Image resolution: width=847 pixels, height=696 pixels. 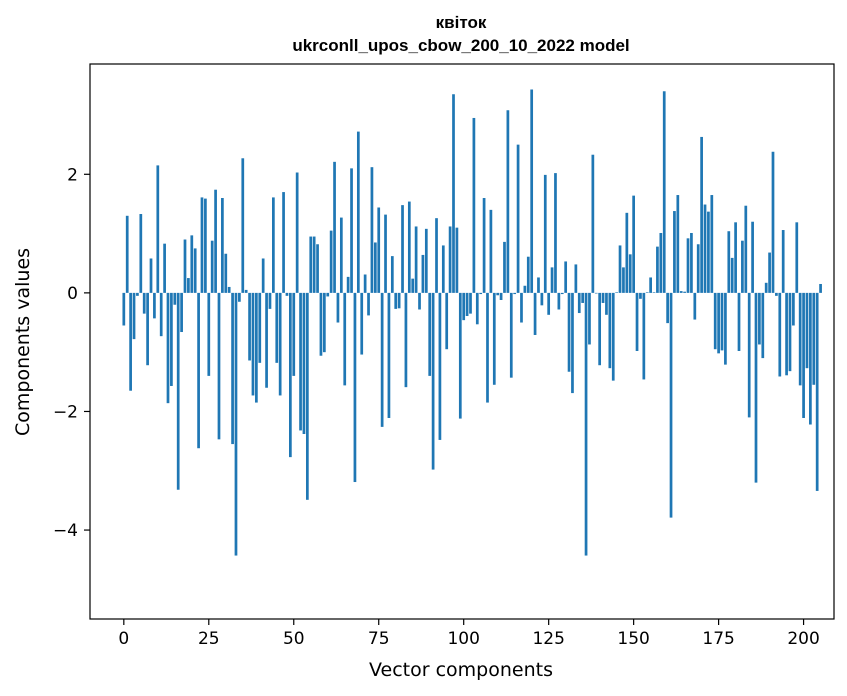 I want to click on x-tick-label: 200, so click(x=803, y=639).